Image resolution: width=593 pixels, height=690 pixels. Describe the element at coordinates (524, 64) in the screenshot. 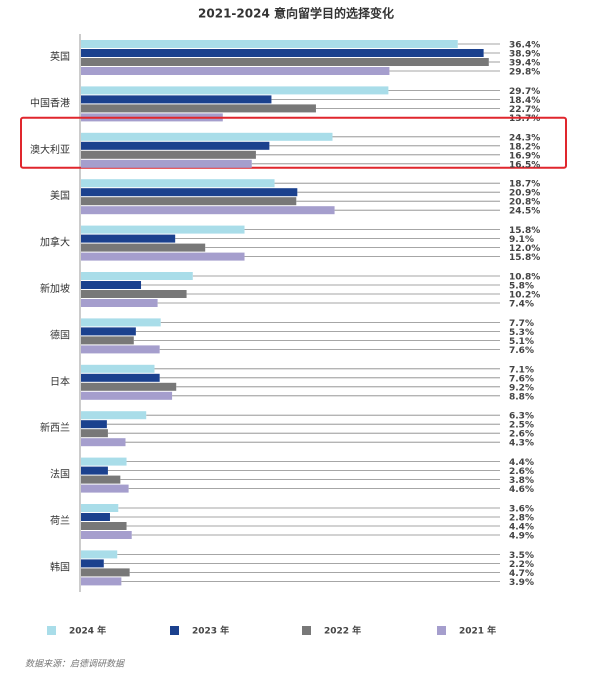

I see `value-label: 39.4%` at that location.